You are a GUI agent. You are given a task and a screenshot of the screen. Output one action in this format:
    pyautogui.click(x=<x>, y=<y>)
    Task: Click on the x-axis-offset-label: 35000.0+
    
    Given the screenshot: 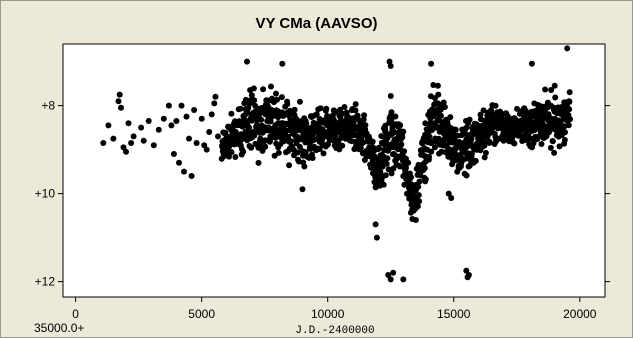 What is the action you would take?
    pyautogui.click(x=59, y=328)
    